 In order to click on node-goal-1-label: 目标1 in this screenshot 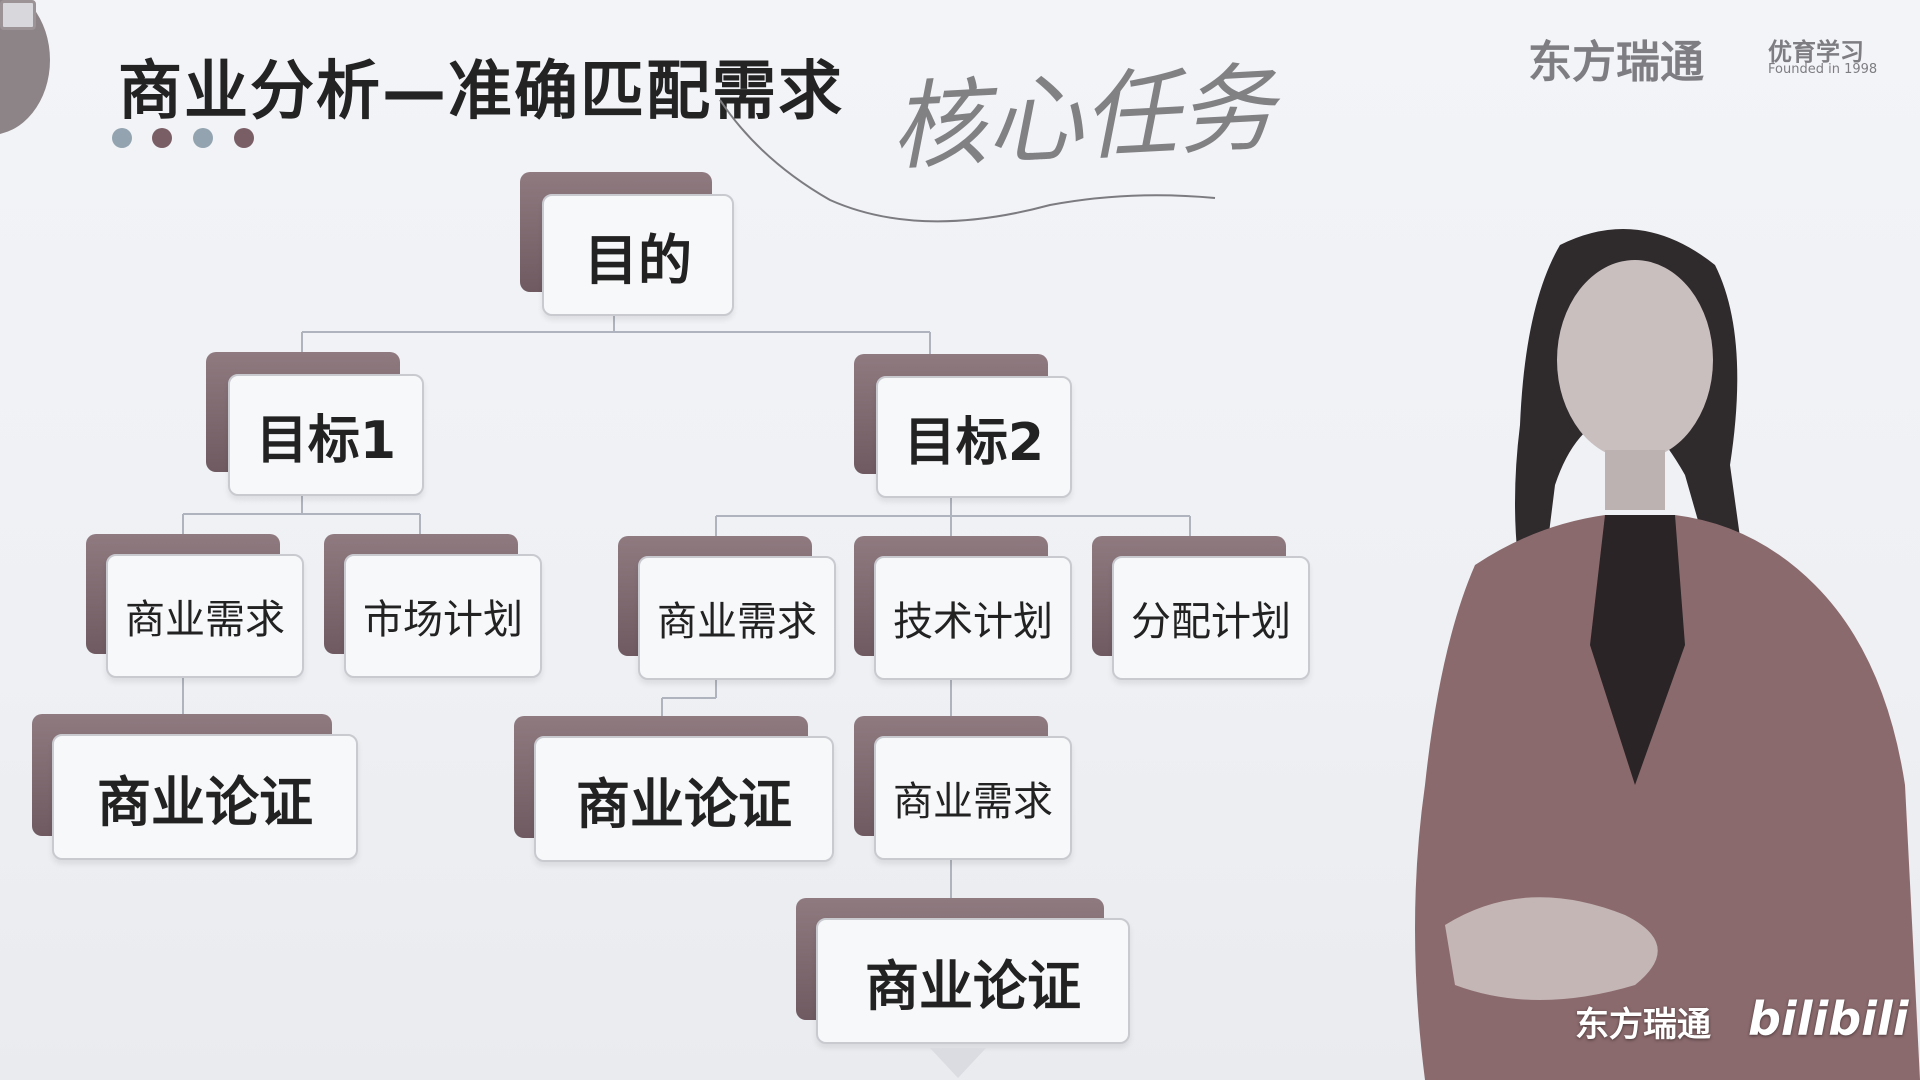, I will do `click(326, 435)`.